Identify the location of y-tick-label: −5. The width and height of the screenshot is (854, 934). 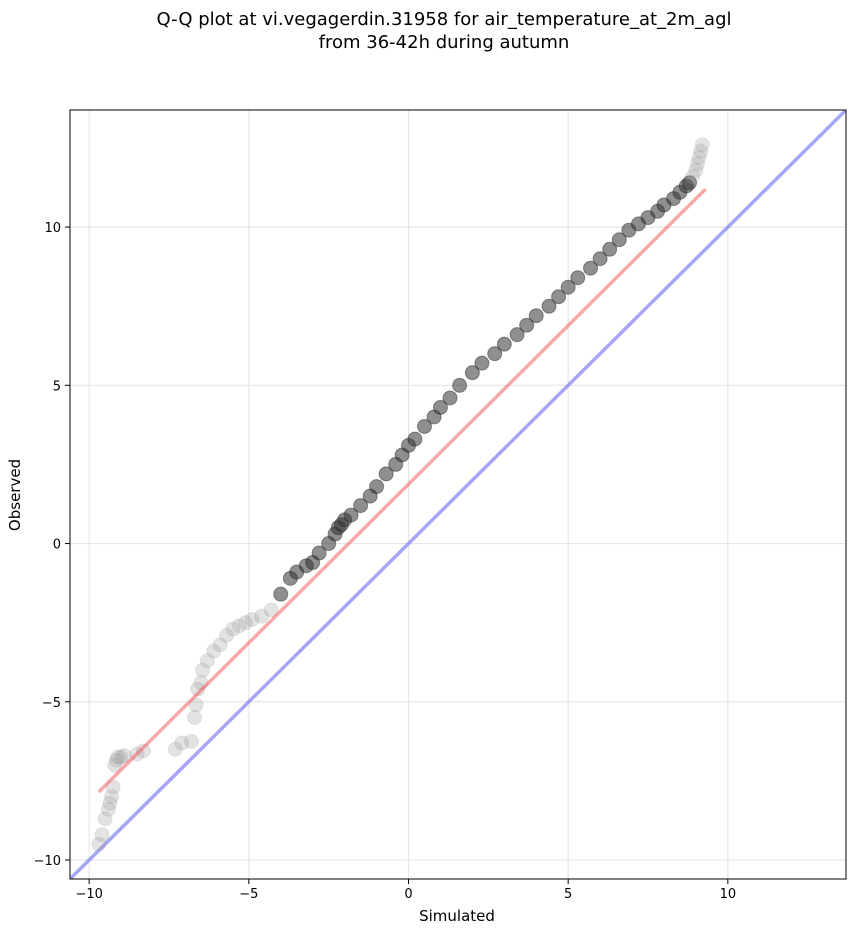
(51, 703).